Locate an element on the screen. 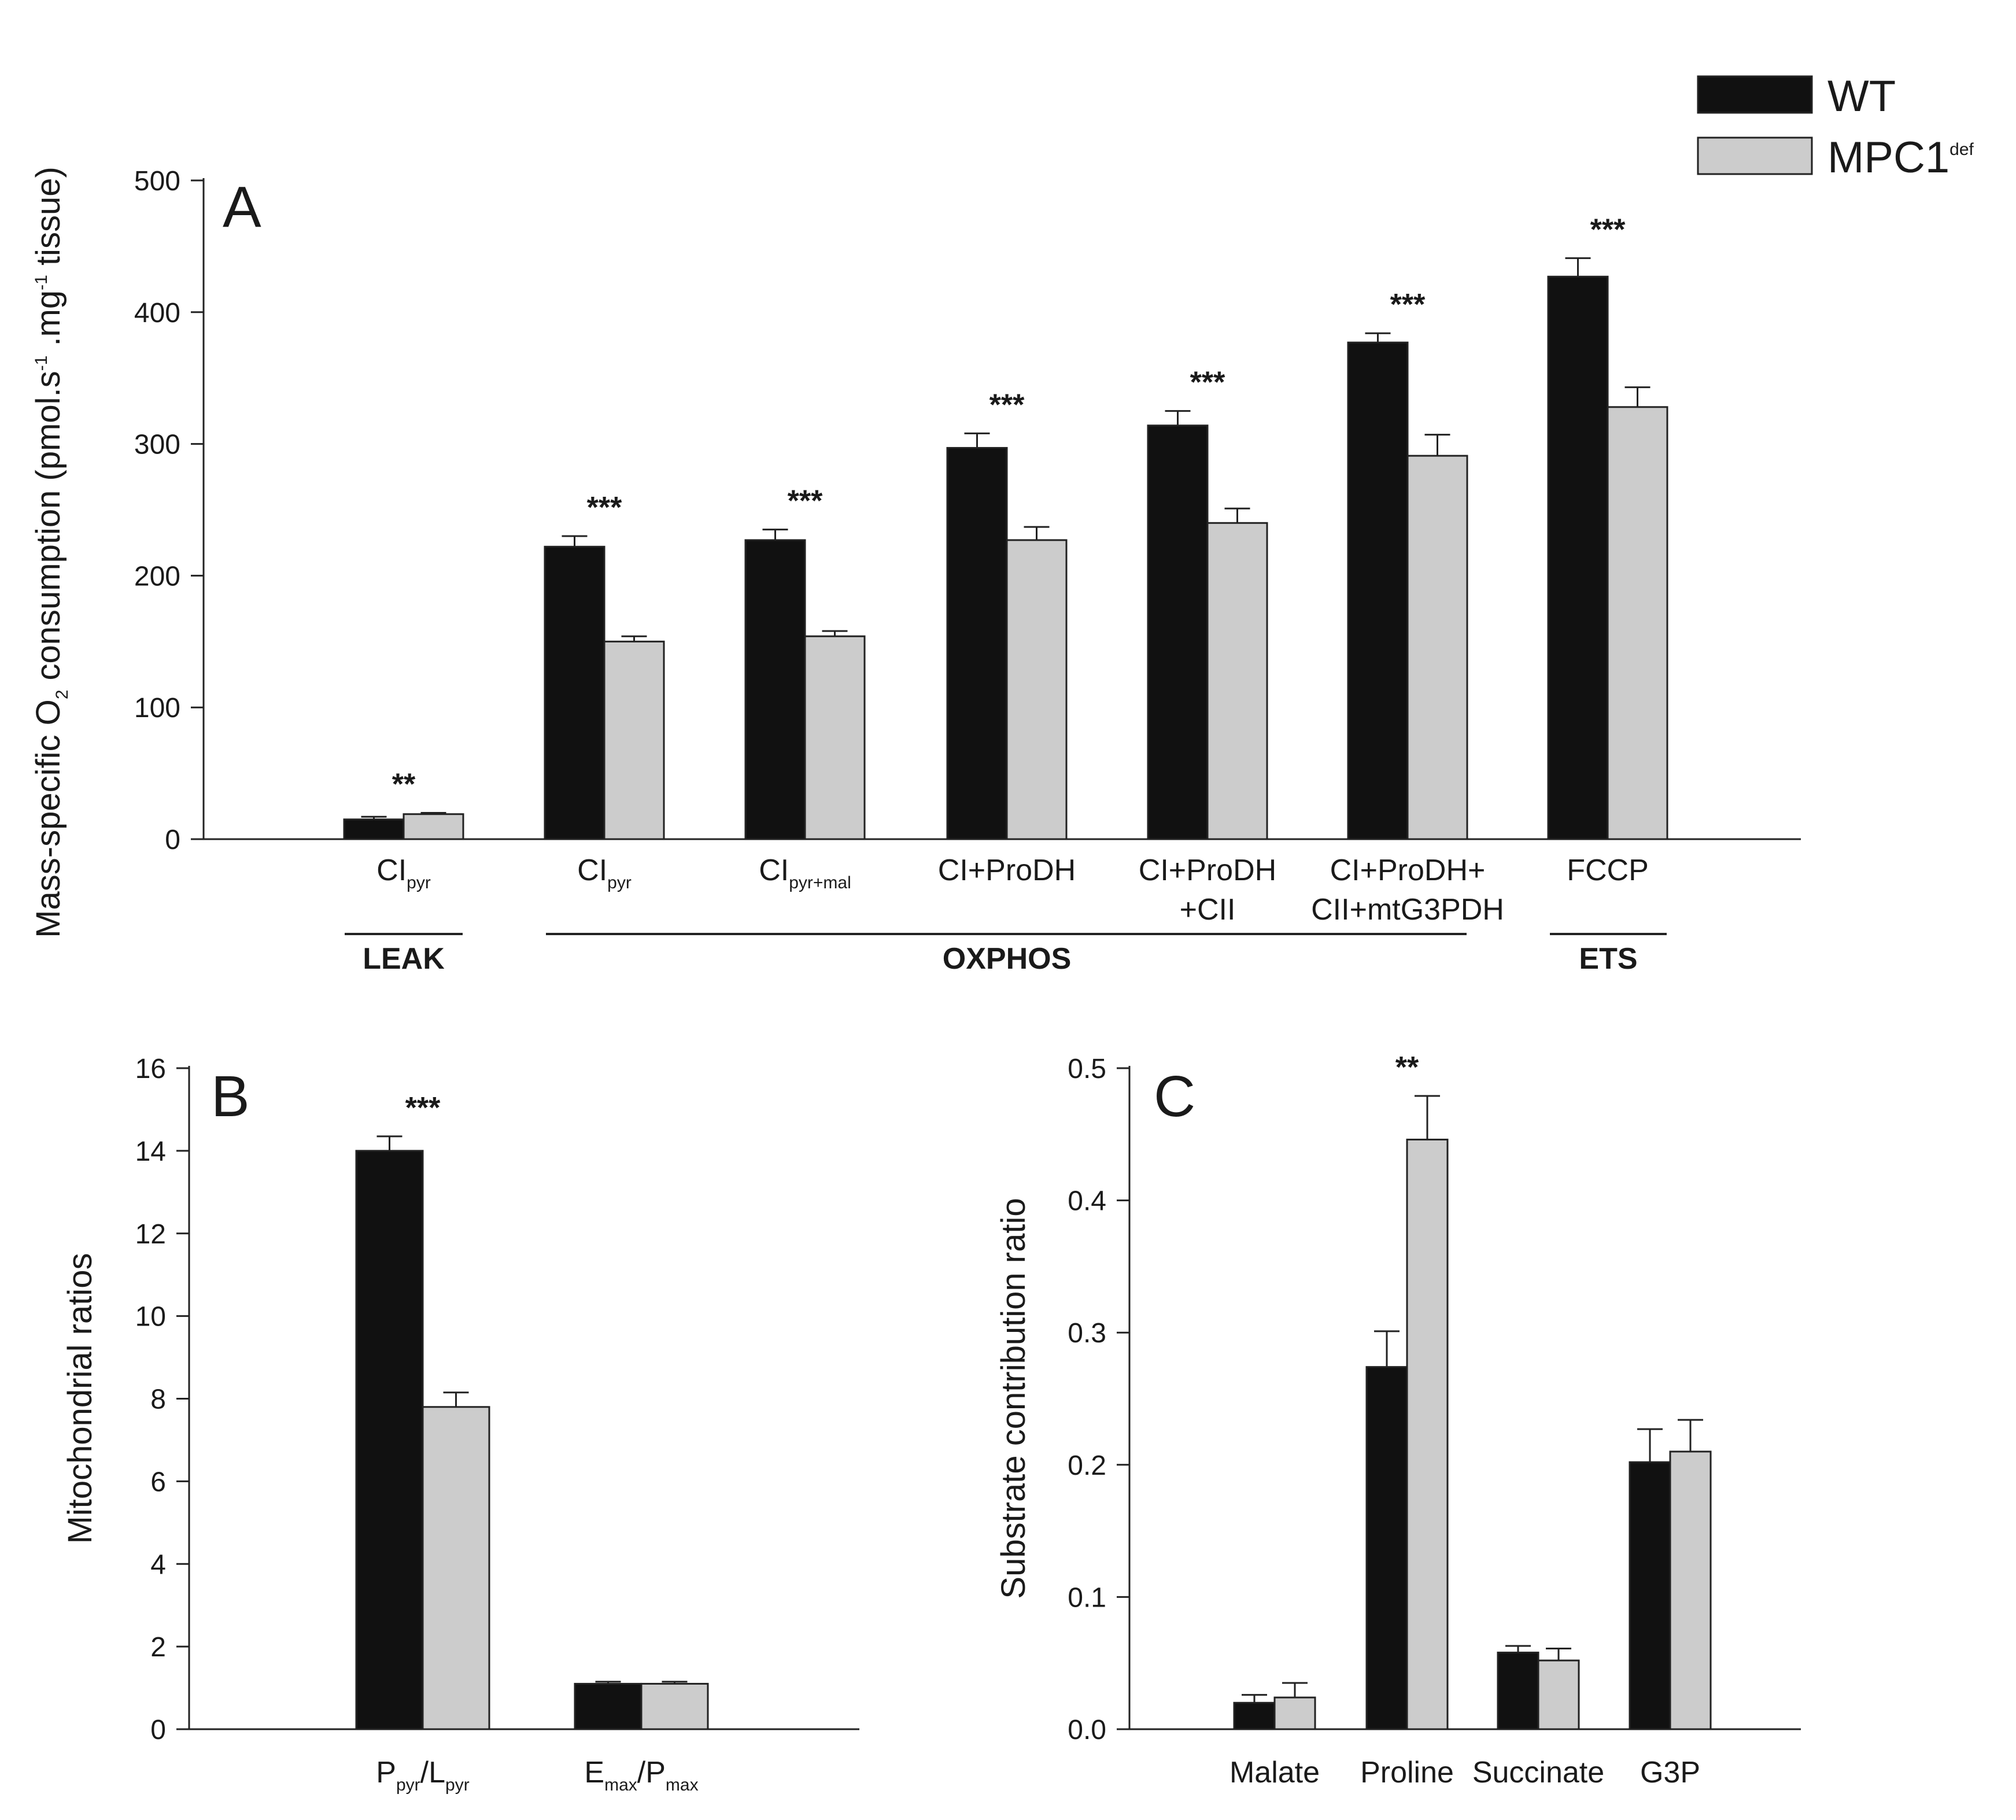  y-tick-label: 0.5 is located at coordinates (1087, 1069).